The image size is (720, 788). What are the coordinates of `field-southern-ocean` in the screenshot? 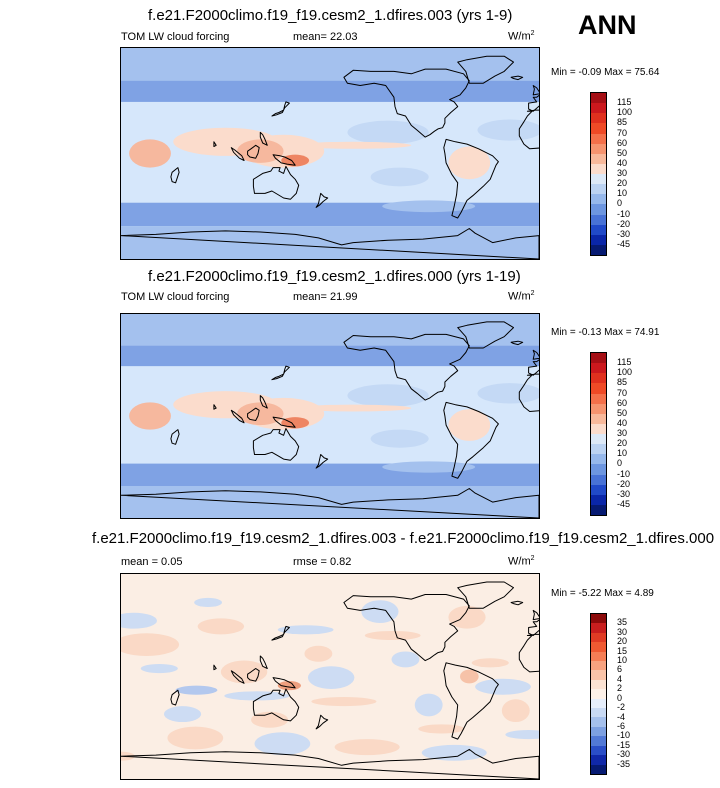 It's located at (429, 206).